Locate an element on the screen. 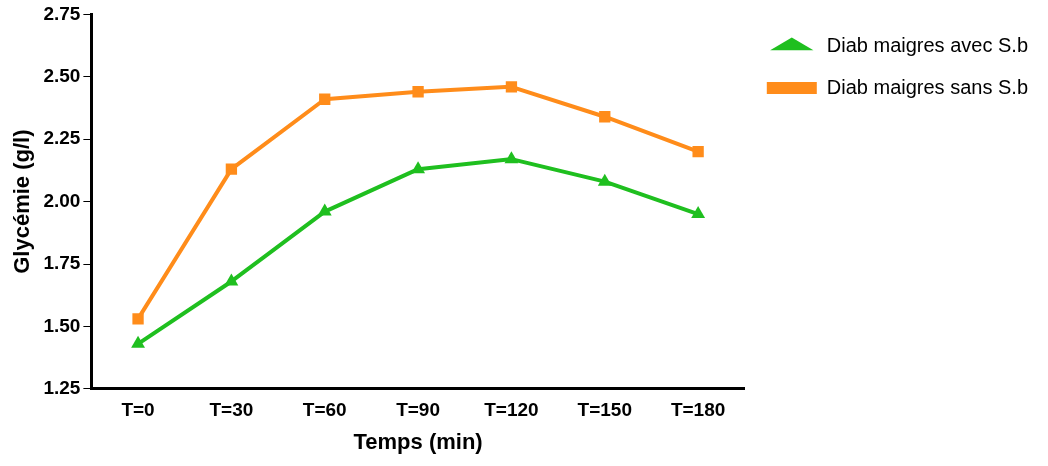  x-tick-label: T=180 is located at coordinates (698, 410).